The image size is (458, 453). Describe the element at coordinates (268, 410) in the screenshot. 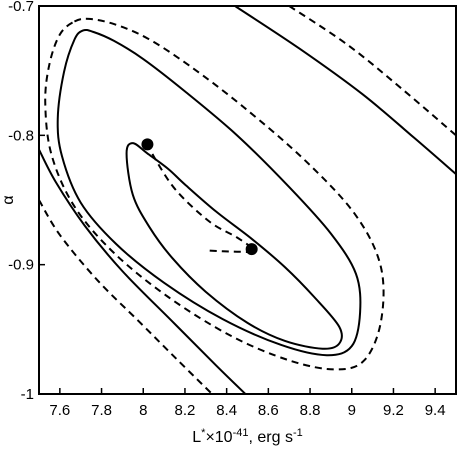

I see `x-tick-label-5: 8.6` at that location.